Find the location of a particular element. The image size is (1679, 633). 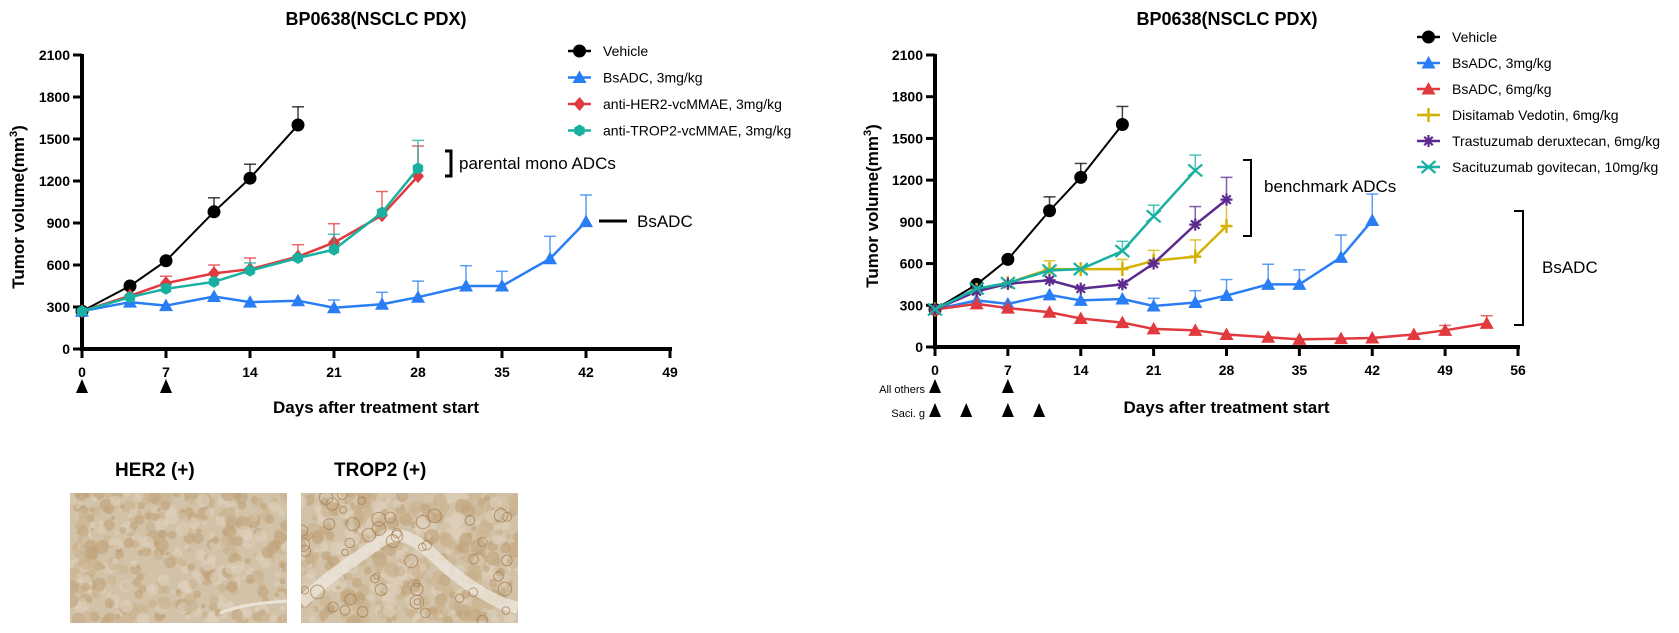

legend-item: anti-HER2-vcMMAE, 3mg/kg is located at coordinates (675, 104).